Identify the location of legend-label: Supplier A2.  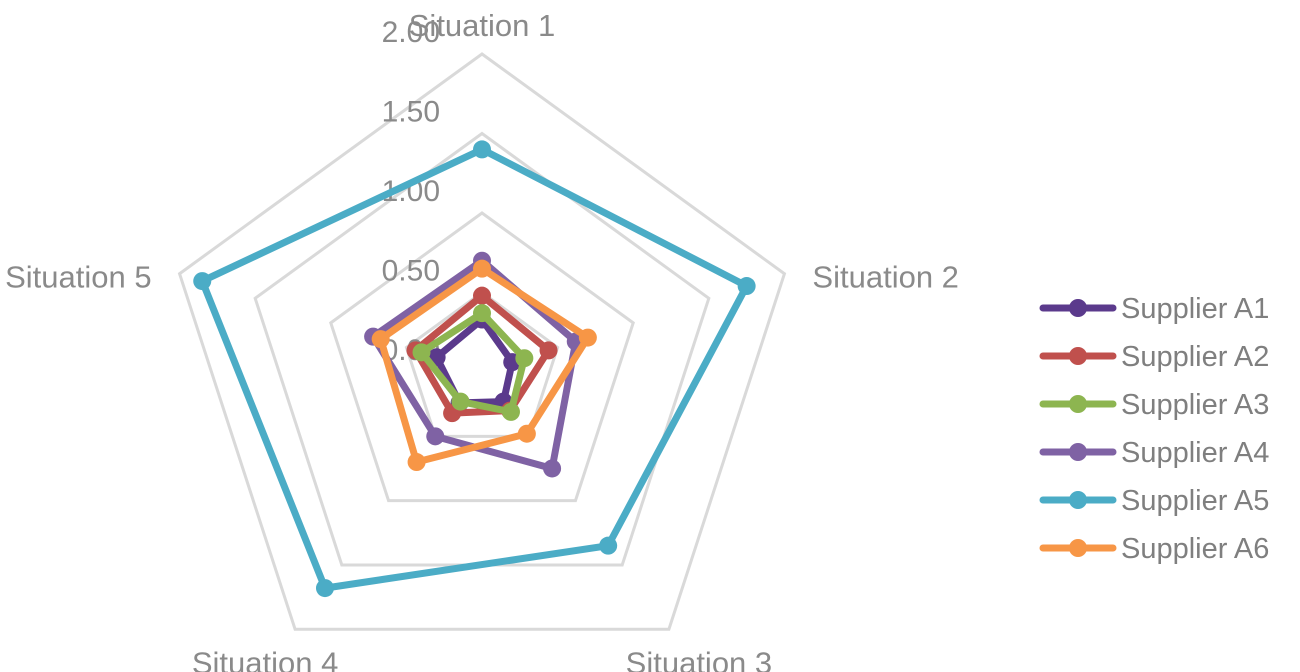
(1195, 357).